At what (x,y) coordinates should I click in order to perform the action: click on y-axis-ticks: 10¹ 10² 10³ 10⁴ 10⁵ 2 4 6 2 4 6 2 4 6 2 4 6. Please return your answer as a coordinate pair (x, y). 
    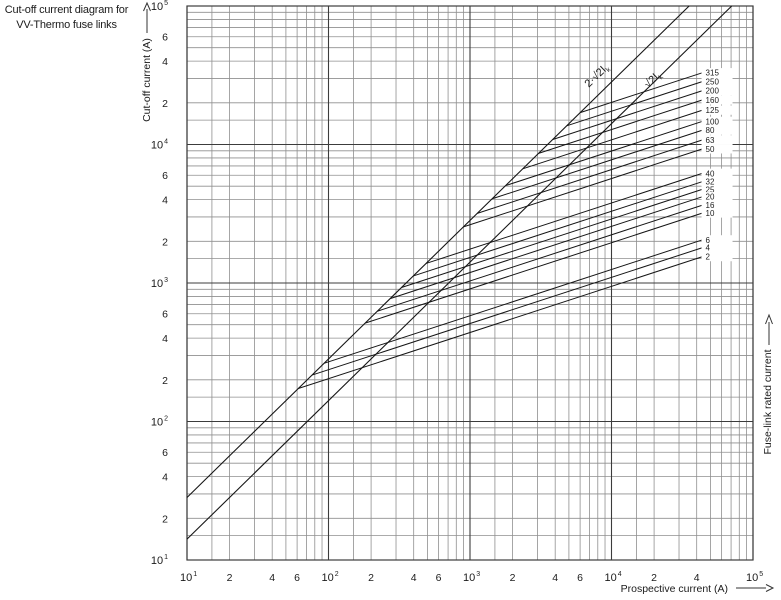
    Looking at the image, I should click on (159, 283).